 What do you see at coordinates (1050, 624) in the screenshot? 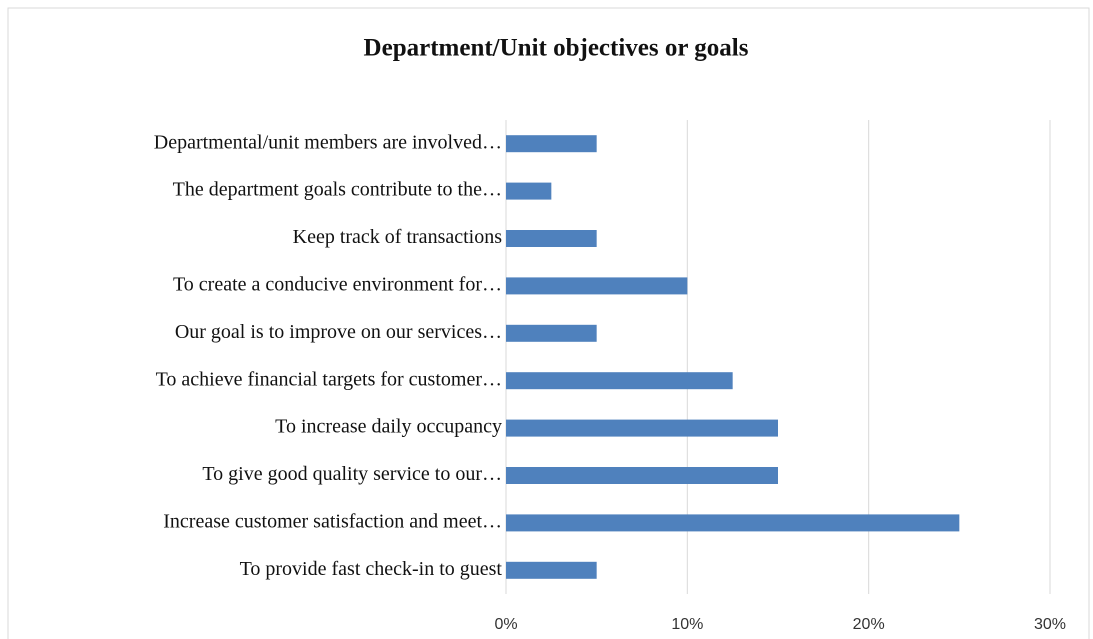
I see `x-tick-label: 30%` at bounding box center [1050, 624].